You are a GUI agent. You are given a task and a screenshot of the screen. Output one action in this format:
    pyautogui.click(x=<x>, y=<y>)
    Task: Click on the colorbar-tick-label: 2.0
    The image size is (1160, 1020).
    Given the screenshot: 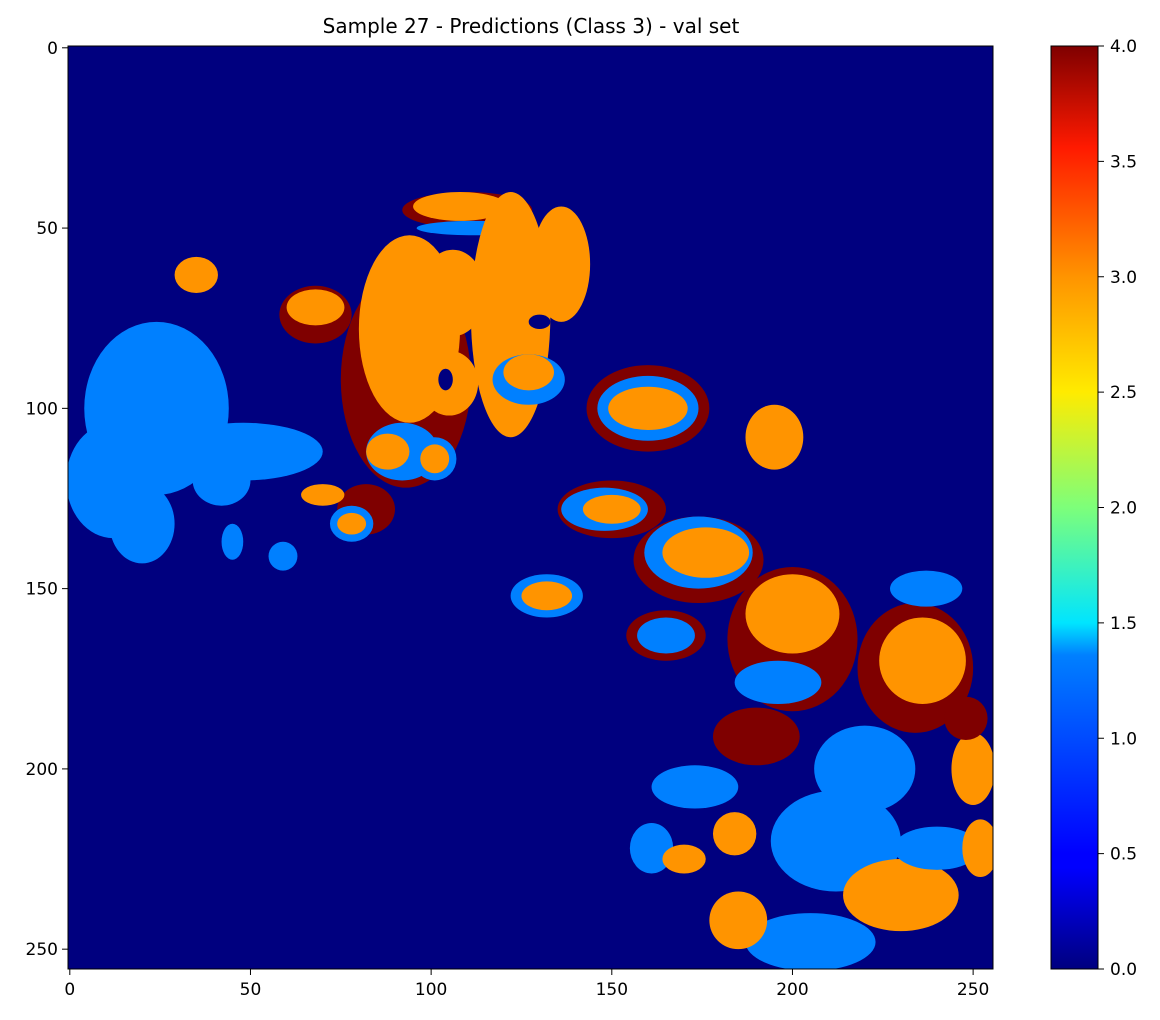 What is the action you would take?
    pyautogui.click(x=1123, y=509)
    